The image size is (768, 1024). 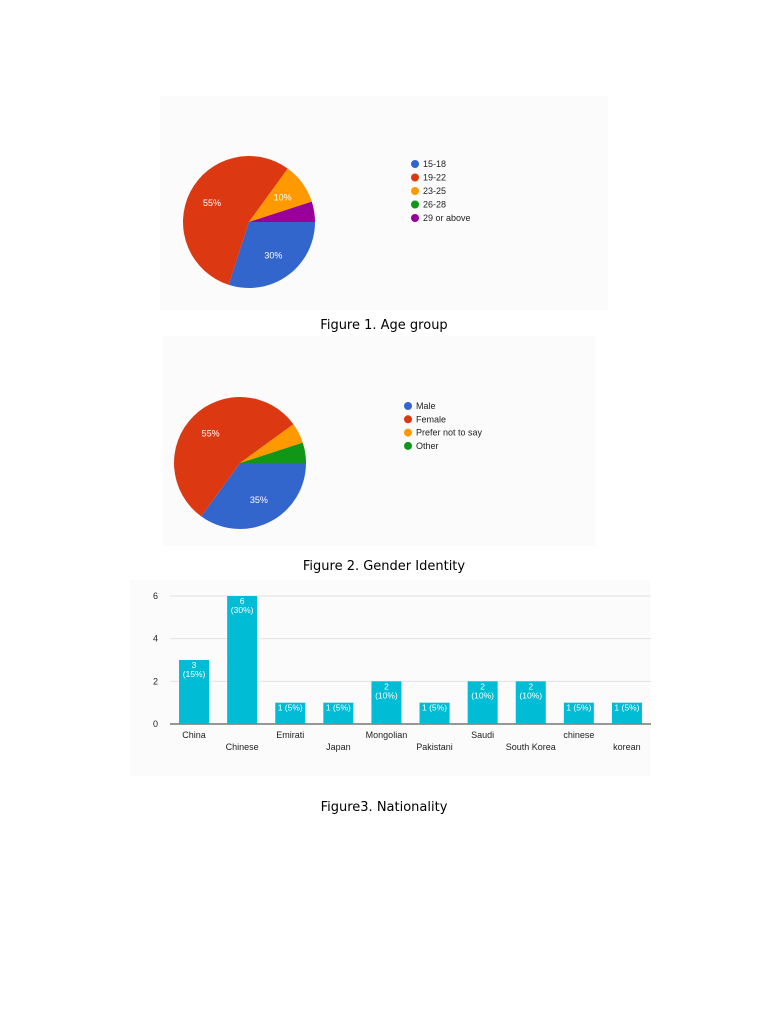 What do you see at coordinates (408, 445) in the screenshot?
I see `legend-marker-other` at bounding box center [408, 445].